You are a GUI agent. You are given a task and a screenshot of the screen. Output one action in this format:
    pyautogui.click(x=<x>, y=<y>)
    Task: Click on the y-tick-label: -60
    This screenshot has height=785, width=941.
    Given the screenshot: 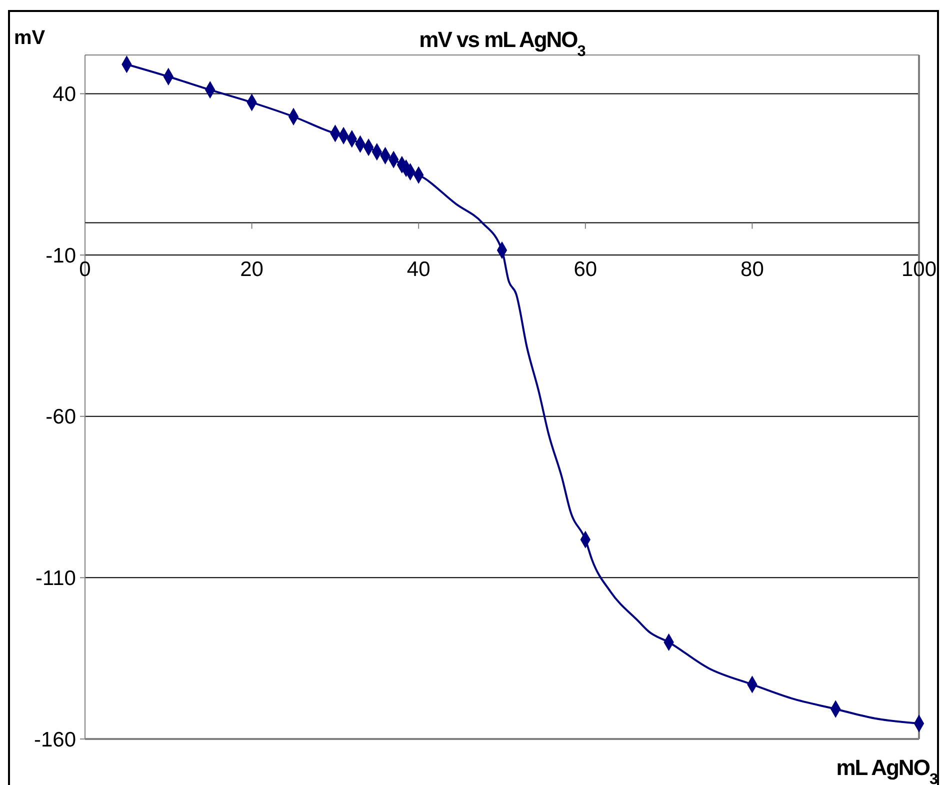 What is the action you would take?
    pyautogui.click(x=61, y=417)
    